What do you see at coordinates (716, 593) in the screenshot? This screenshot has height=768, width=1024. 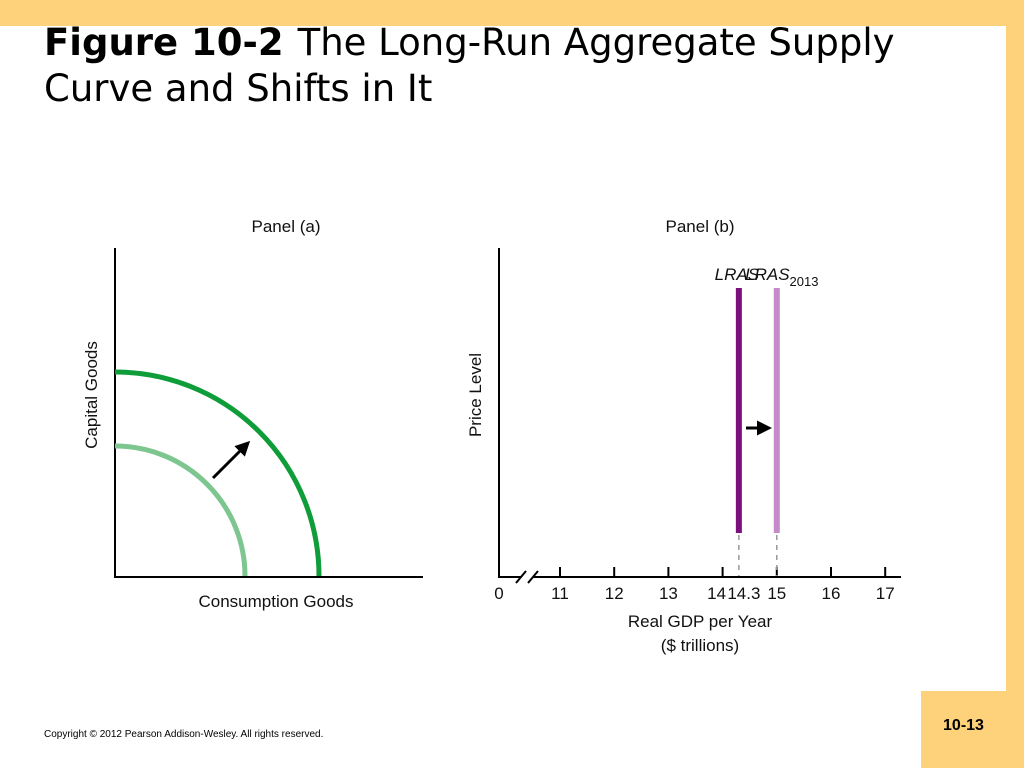 I see `x-tick-label: 14` at bounding box center [716, 593].